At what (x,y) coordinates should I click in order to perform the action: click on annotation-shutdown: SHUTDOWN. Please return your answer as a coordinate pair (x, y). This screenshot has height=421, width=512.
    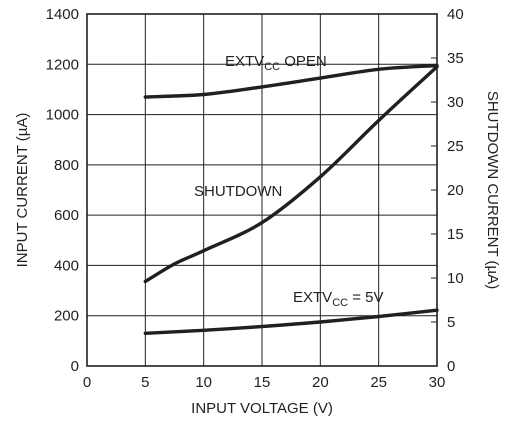
    Looking at the image, I should click on (238, 191).